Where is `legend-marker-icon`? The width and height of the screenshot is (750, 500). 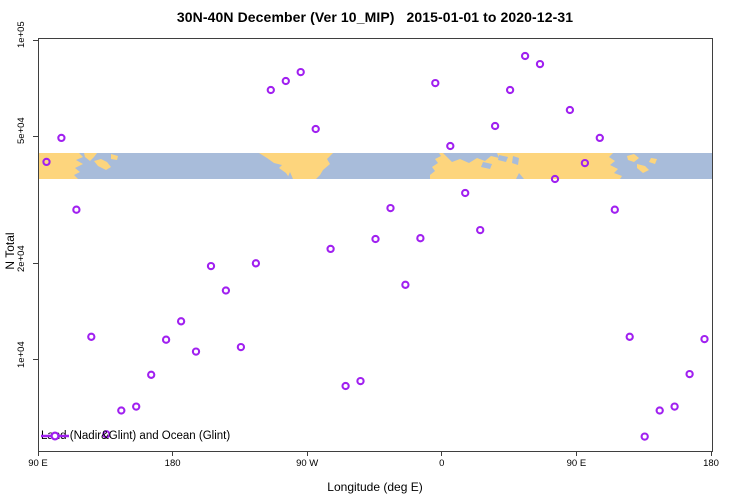 legend-marker-icon is located at coordinates (55, 436).